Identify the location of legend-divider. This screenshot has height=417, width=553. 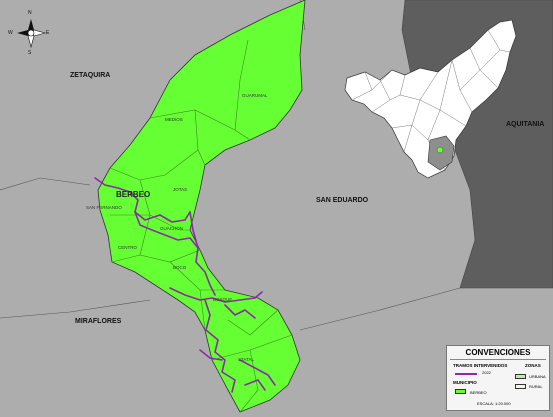
(498, 359).